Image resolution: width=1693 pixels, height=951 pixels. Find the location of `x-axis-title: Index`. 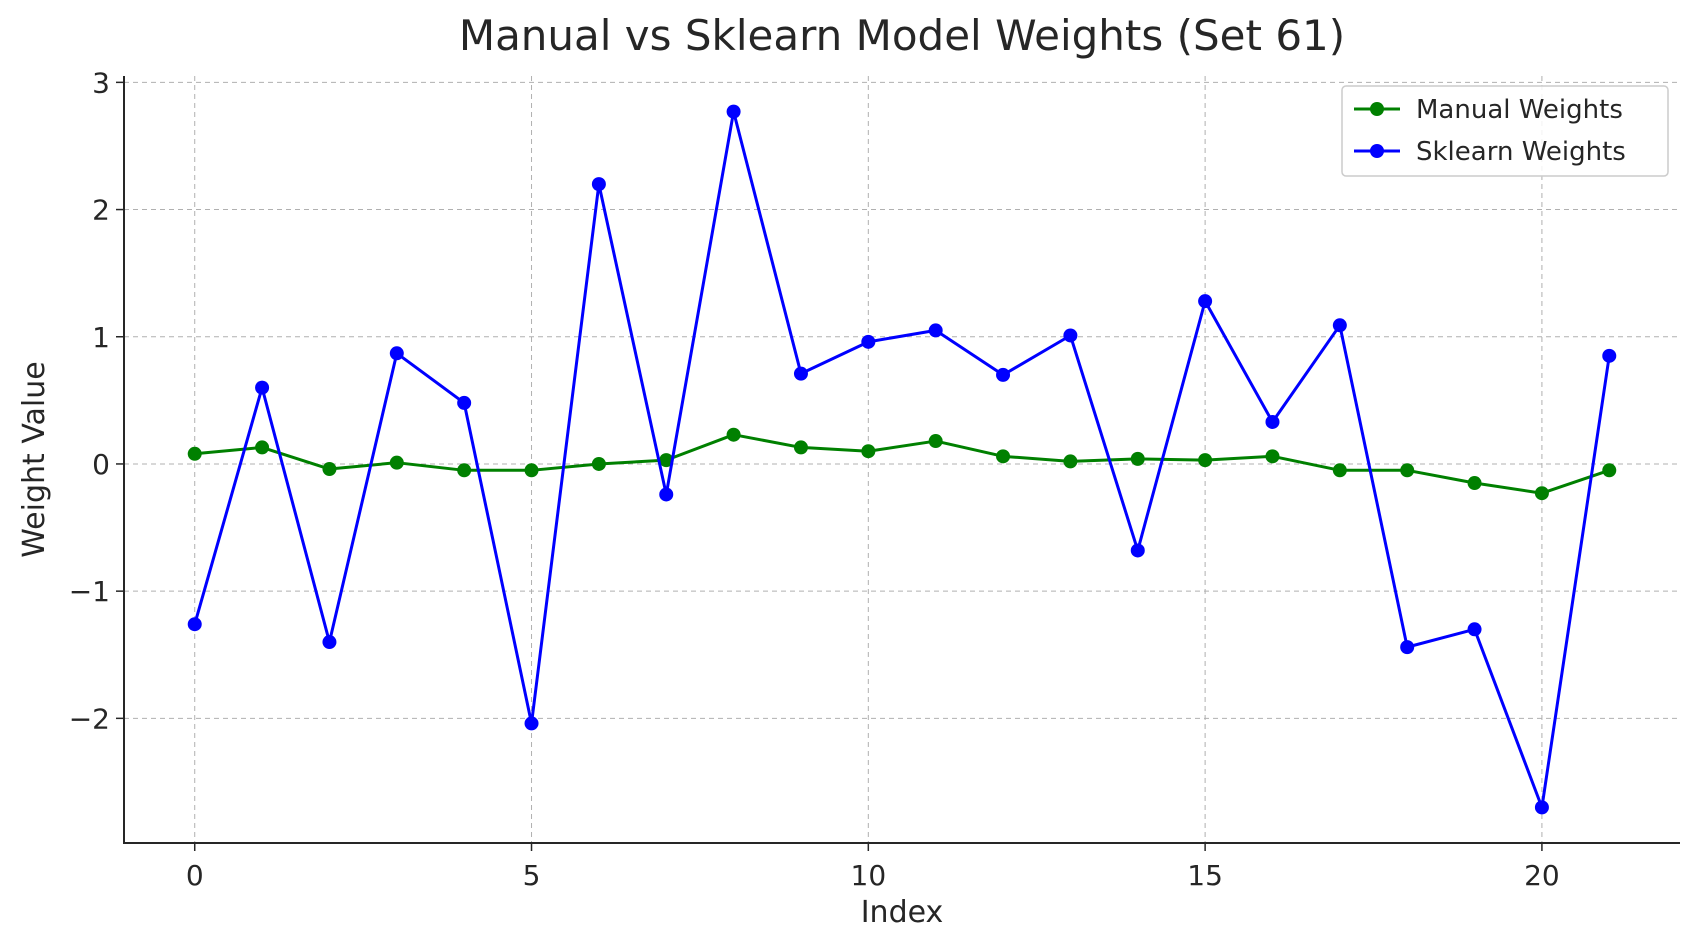

x-axis-title: Index is located at coordinates (902, 912).